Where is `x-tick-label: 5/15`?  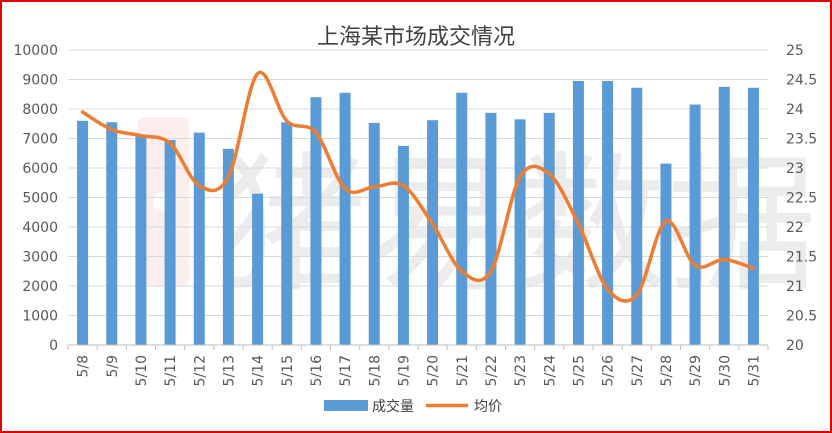
x-tick-label: 5/15 is located at coordinates (288, 370).